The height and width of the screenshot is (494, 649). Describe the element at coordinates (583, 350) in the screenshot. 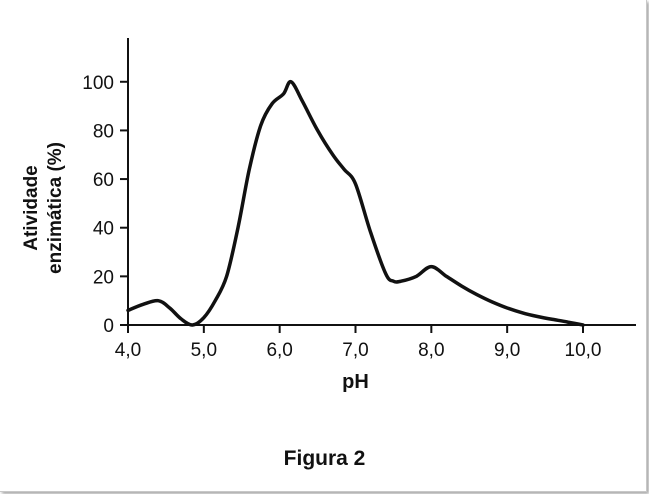

I see `x-tick-label: 10,0` at that location.